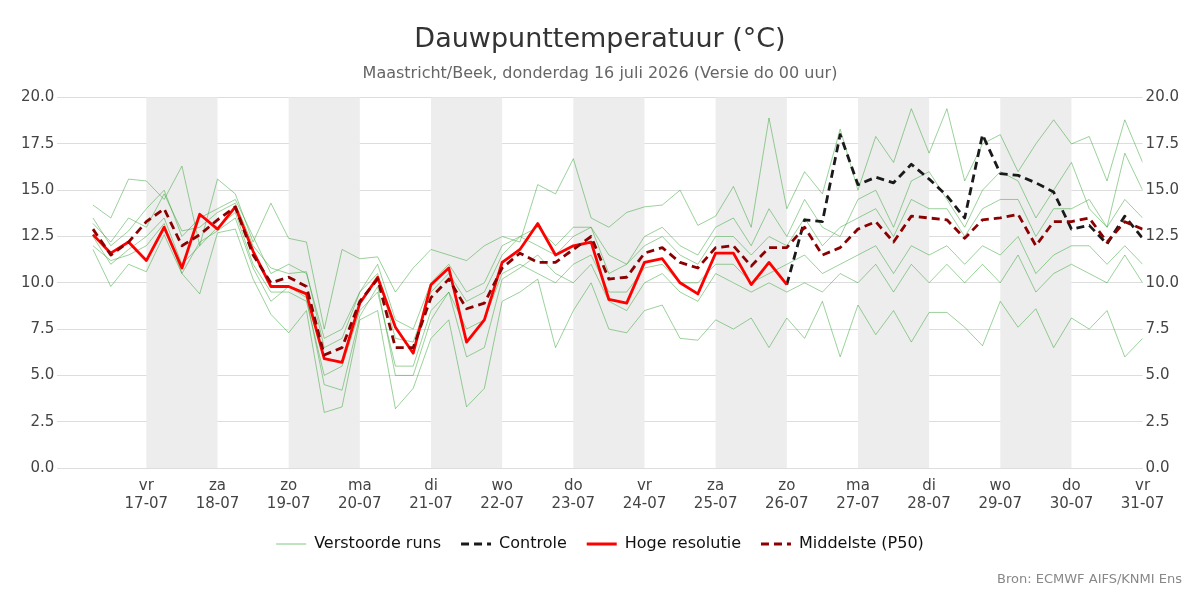 This screenshot has width=1200, height=600. Describe the element at coordinates (858, 493) in the screenshot. I see `x-tick-label: ma 27-07` at that location.